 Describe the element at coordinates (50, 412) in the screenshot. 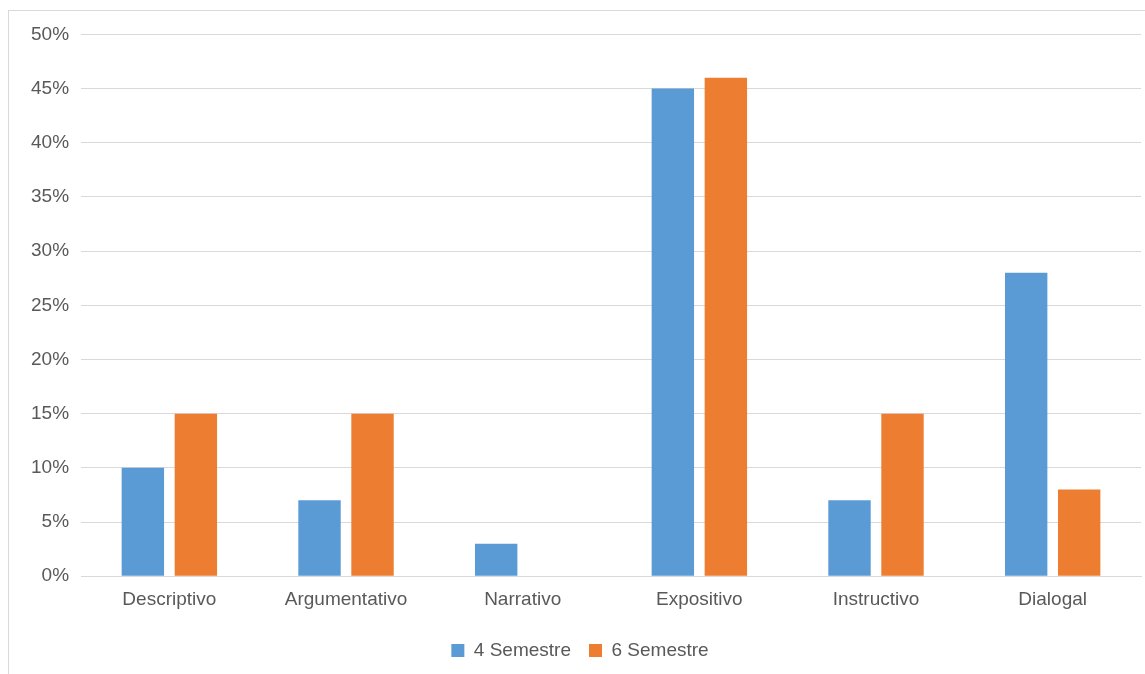

I see `y-tick-label: 15%` at that location.